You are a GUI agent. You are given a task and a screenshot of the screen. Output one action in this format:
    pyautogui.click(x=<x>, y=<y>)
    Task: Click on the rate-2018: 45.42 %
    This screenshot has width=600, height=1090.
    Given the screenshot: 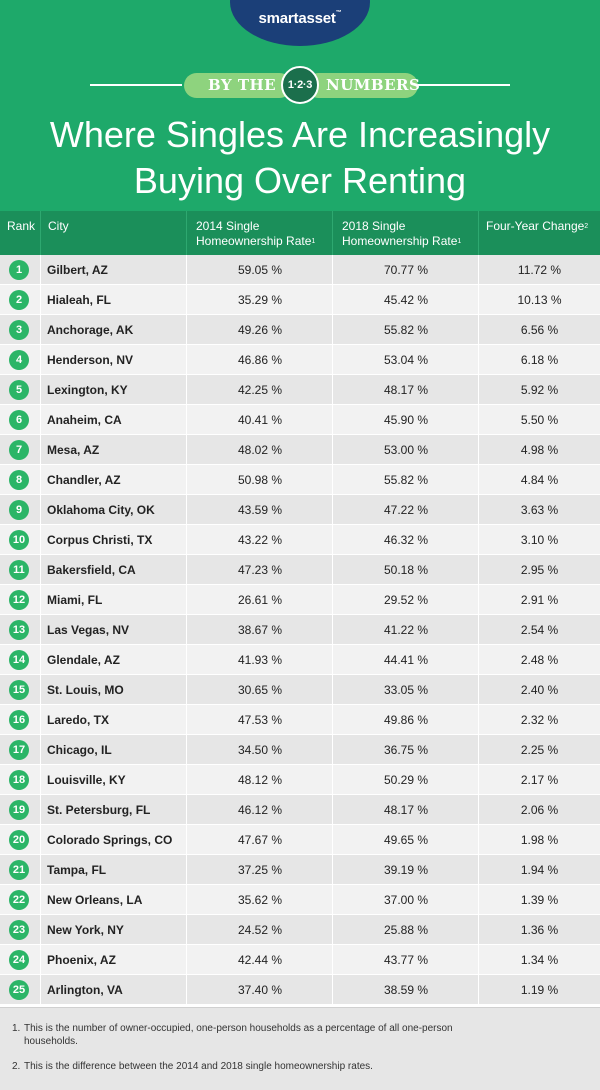 What is the action you would take?
    pyautogui.click(x=406, y=300)
    